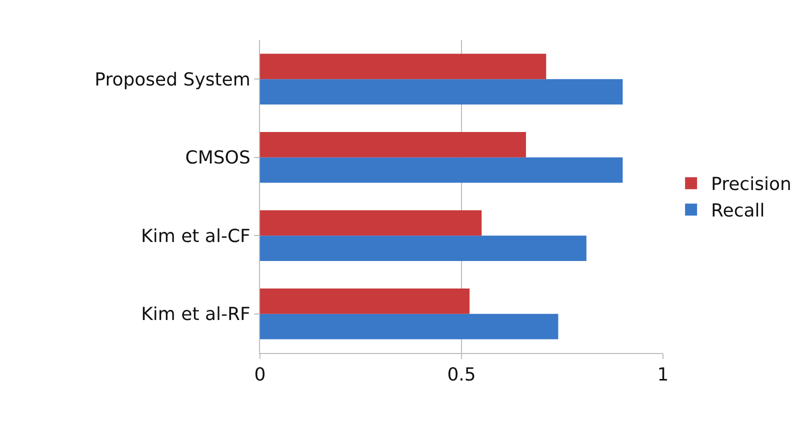 Image resolution: width=809 pixels, height=423 pixels. Describe the element at coordinates (751, 185) in the screenshot. I see `legend-label: Precision` at that location.